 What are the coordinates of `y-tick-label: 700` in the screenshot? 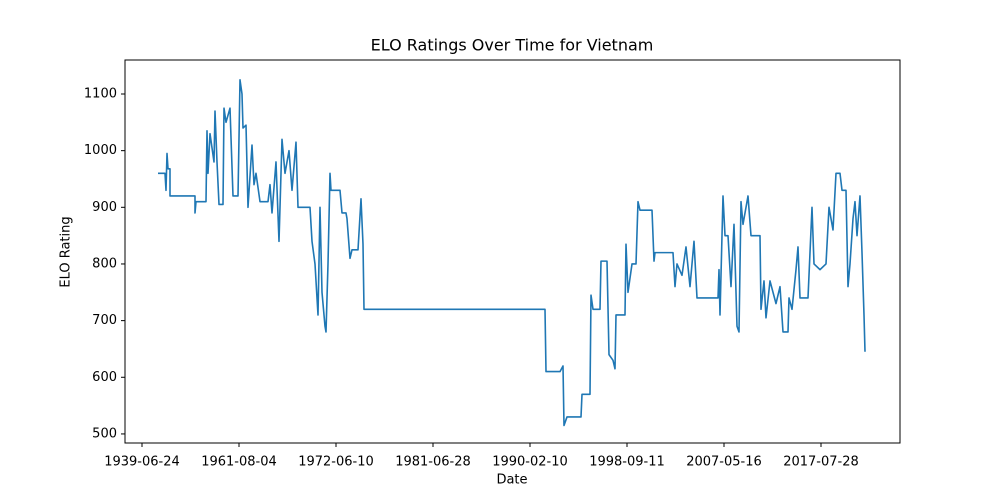 It's located at (104, 320).